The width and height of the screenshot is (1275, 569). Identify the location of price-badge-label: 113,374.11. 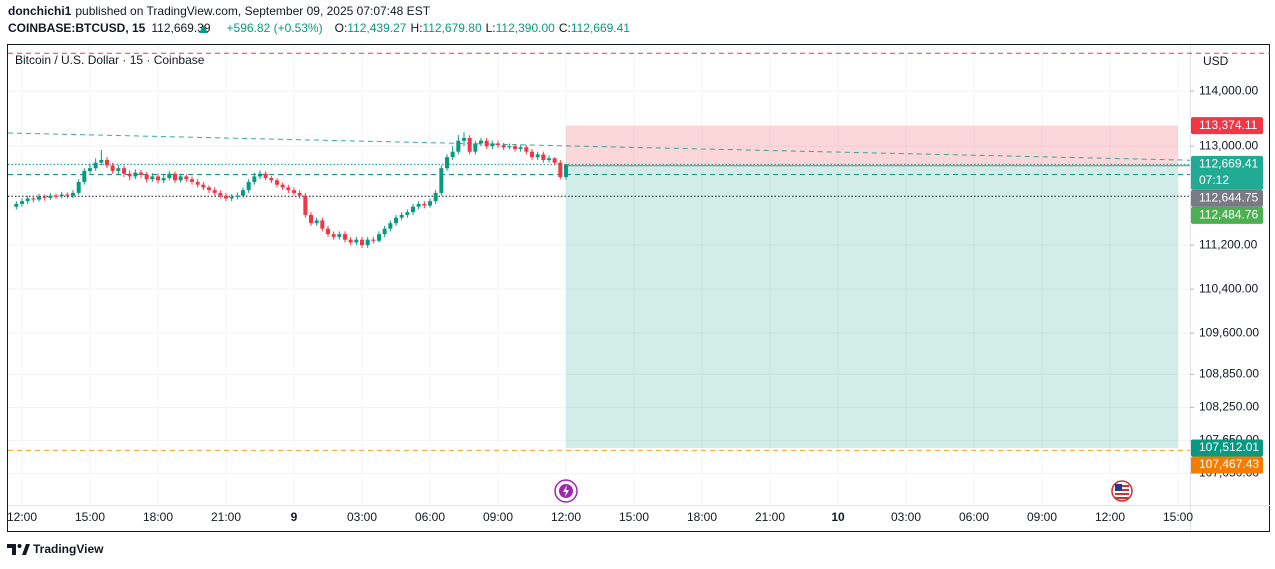
(1228, 125).